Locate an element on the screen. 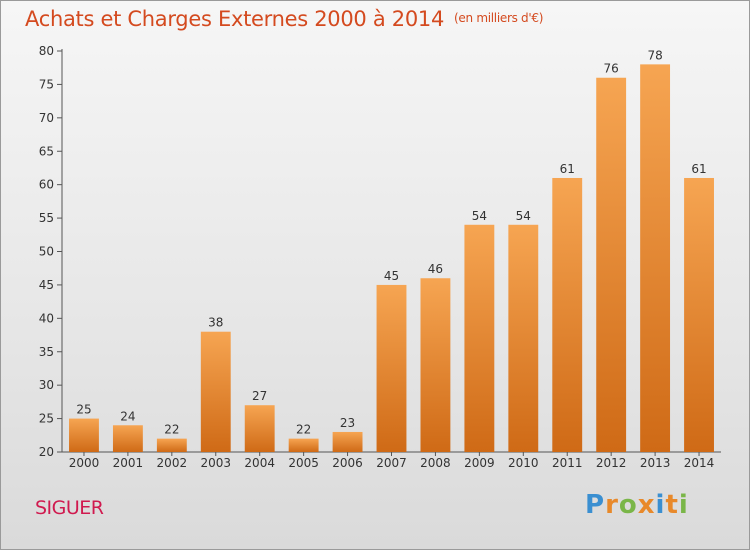 This screenshot has height=550, width=750. x-tick-label: 2002 is located at coordinates (172, 463).